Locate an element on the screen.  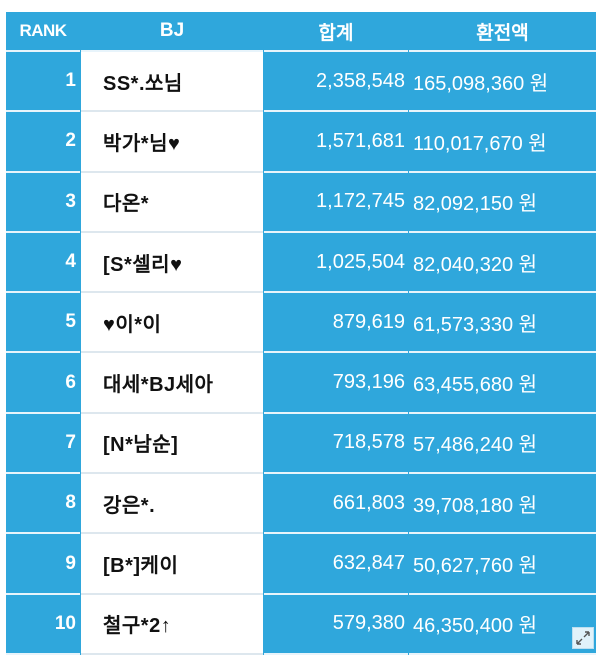
bj-name-cell: 박가*님♥ is located at coordinates (172, 142).